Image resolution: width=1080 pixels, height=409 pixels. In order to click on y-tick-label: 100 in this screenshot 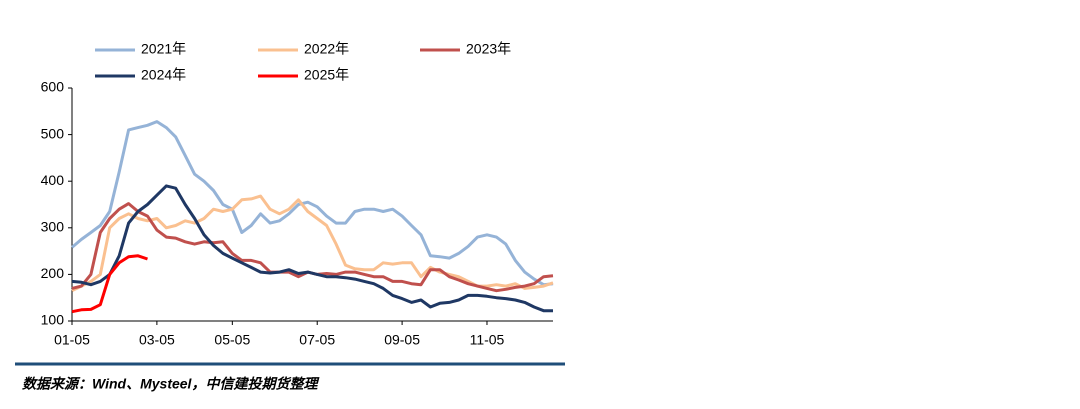, I will do `click(53, 320)`.